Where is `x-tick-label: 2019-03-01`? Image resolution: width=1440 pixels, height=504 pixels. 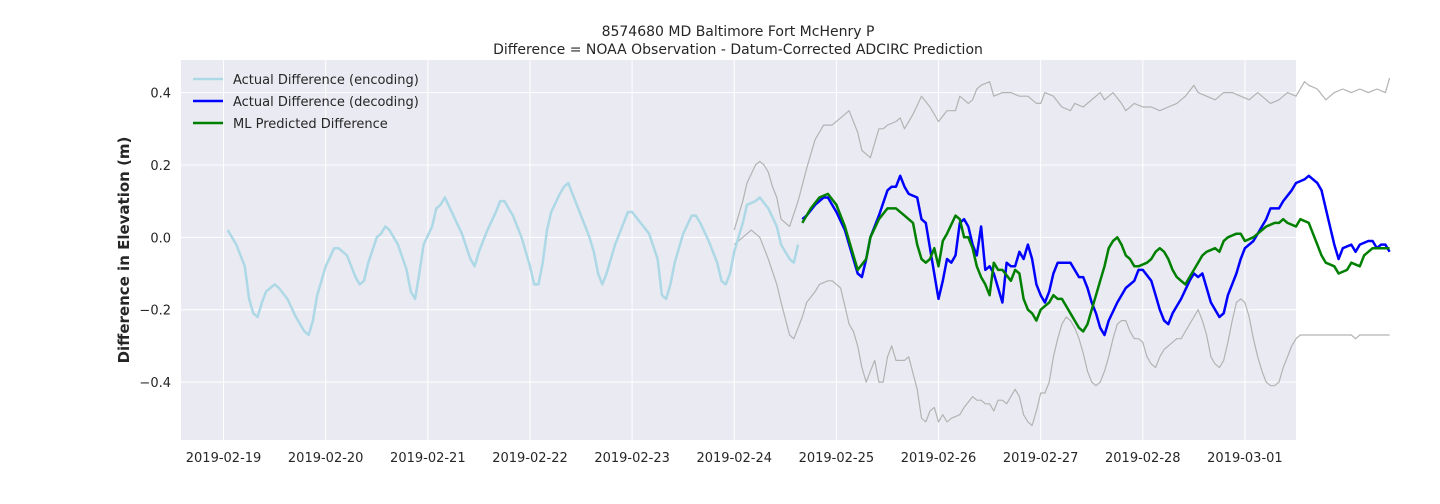
x-tick-label: 2019-03-01 is located at coordinates (1245, 458).